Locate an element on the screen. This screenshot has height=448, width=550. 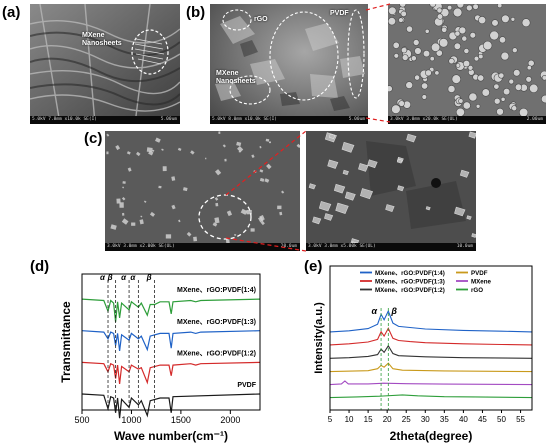
panel-label-e: (e) is located at coordinates (313, 266).